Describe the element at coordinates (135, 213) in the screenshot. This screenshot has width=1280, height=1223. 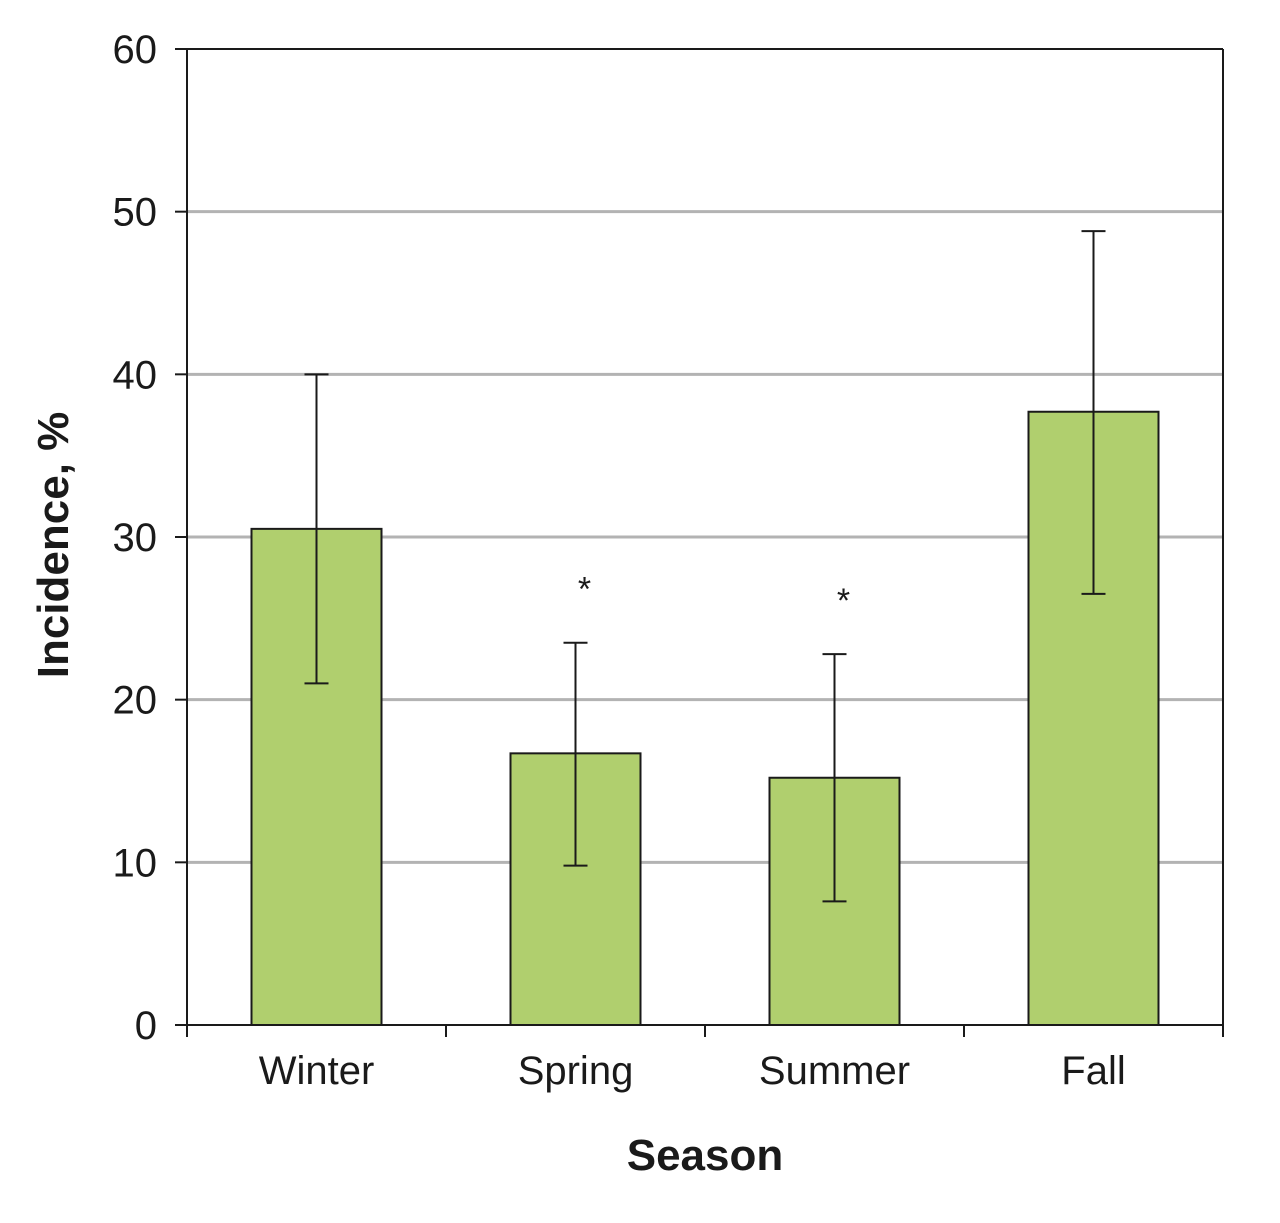
I see `y-tick-label: 50` at that location.